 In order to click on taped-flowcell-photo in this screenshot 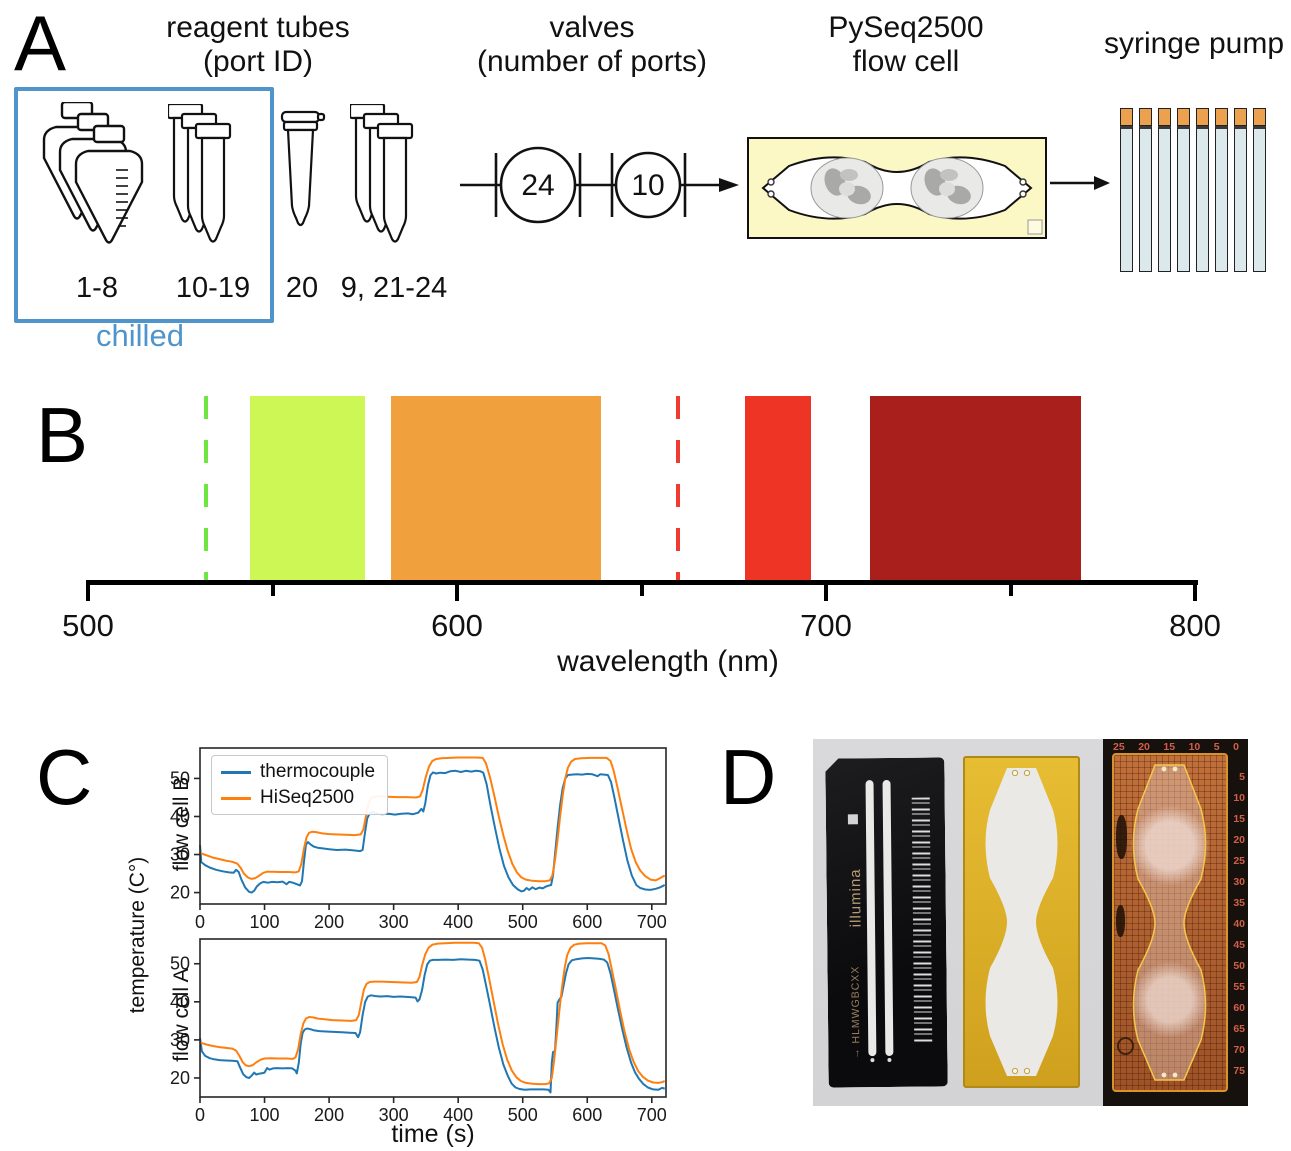, I will do `click(1170, 922)`.